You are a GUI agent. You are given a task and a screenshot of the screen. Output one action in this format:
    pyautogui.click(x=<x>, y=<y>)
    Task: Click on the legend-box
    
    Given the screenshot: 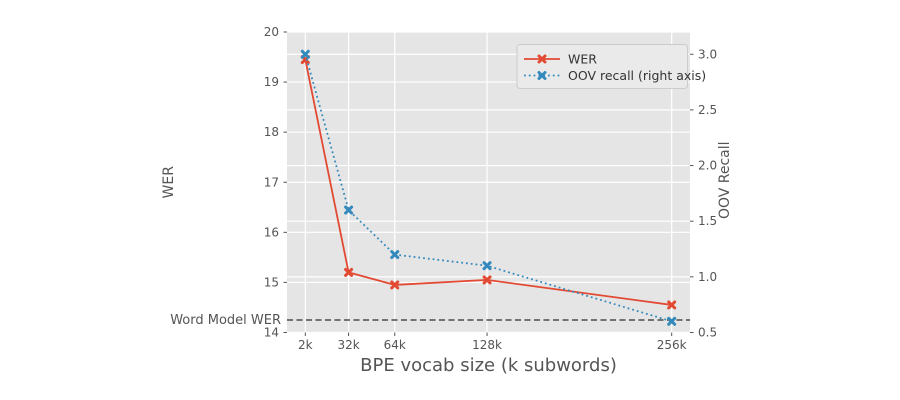 What is the action you would take?
    pyautogui.click(x=602, y=66)
    